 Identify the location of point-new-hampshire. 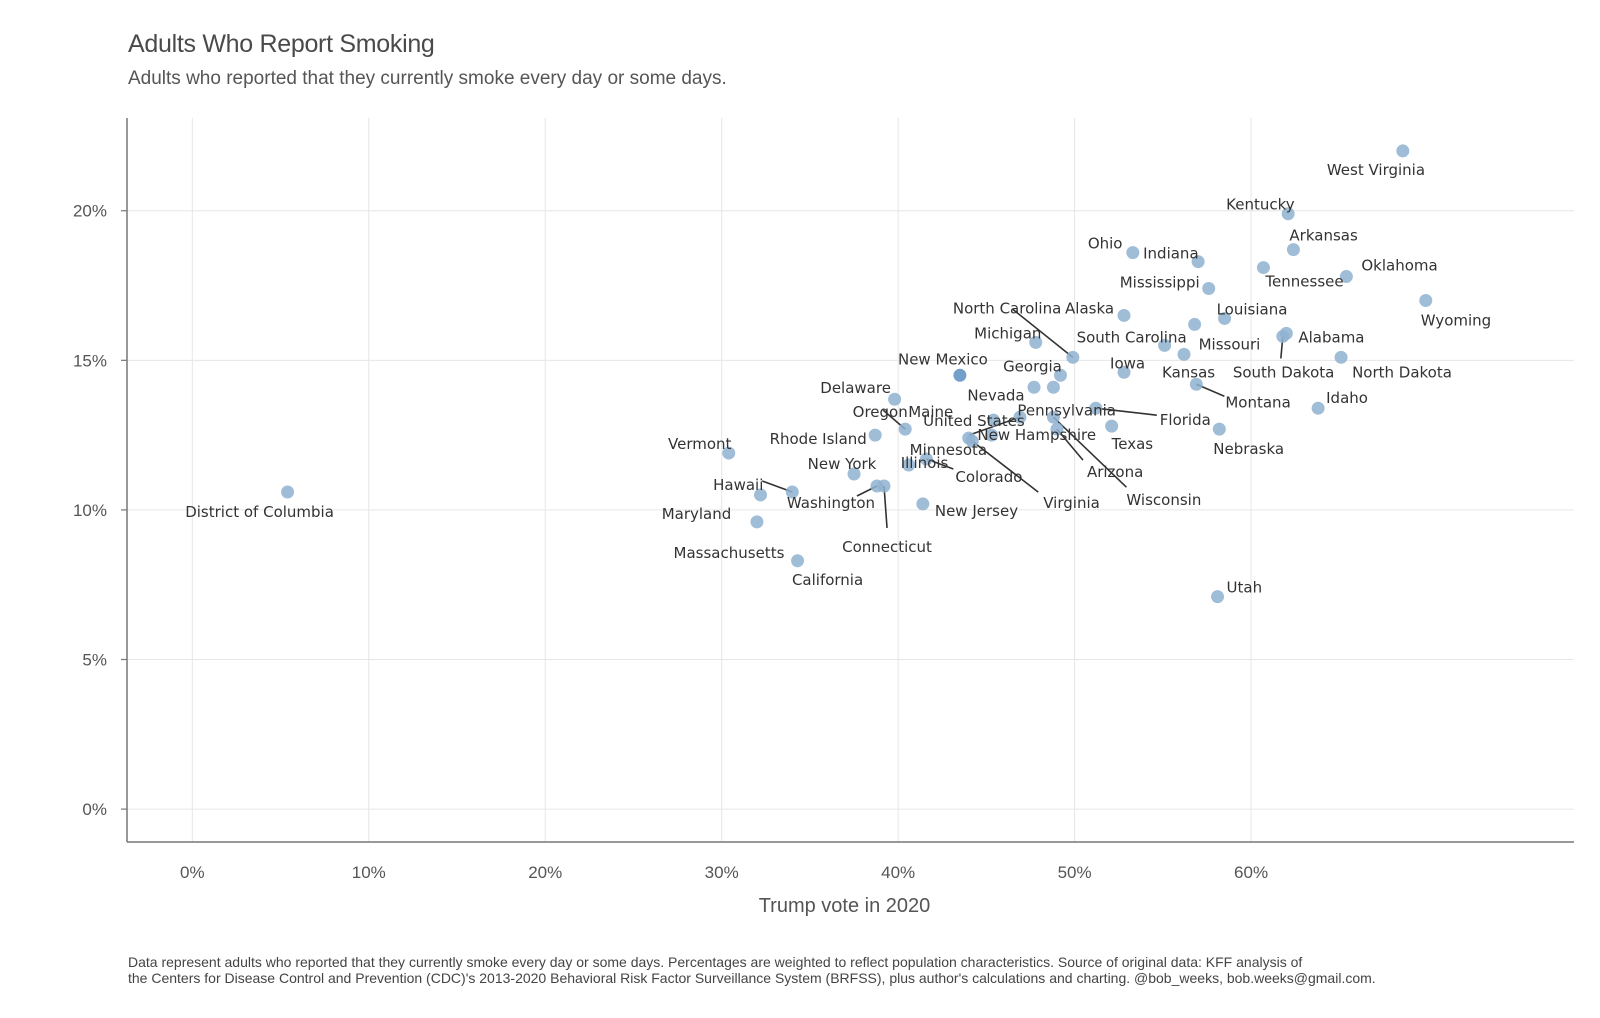
(993, 420).